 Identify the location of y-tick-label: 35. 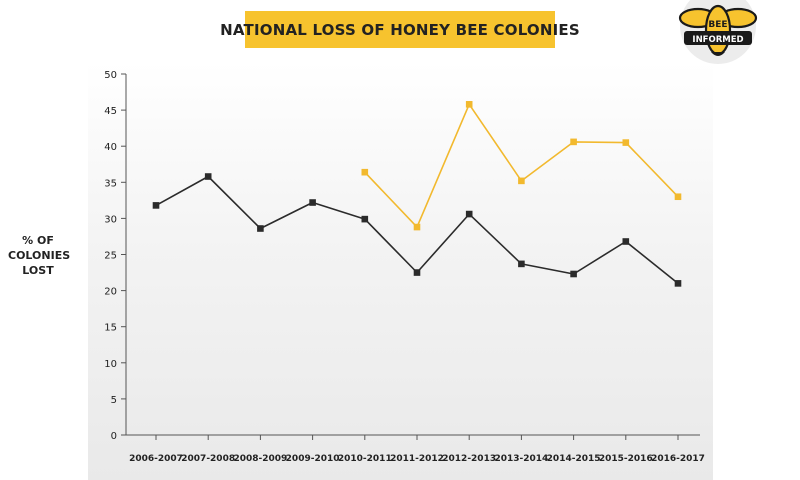
(110, 183).